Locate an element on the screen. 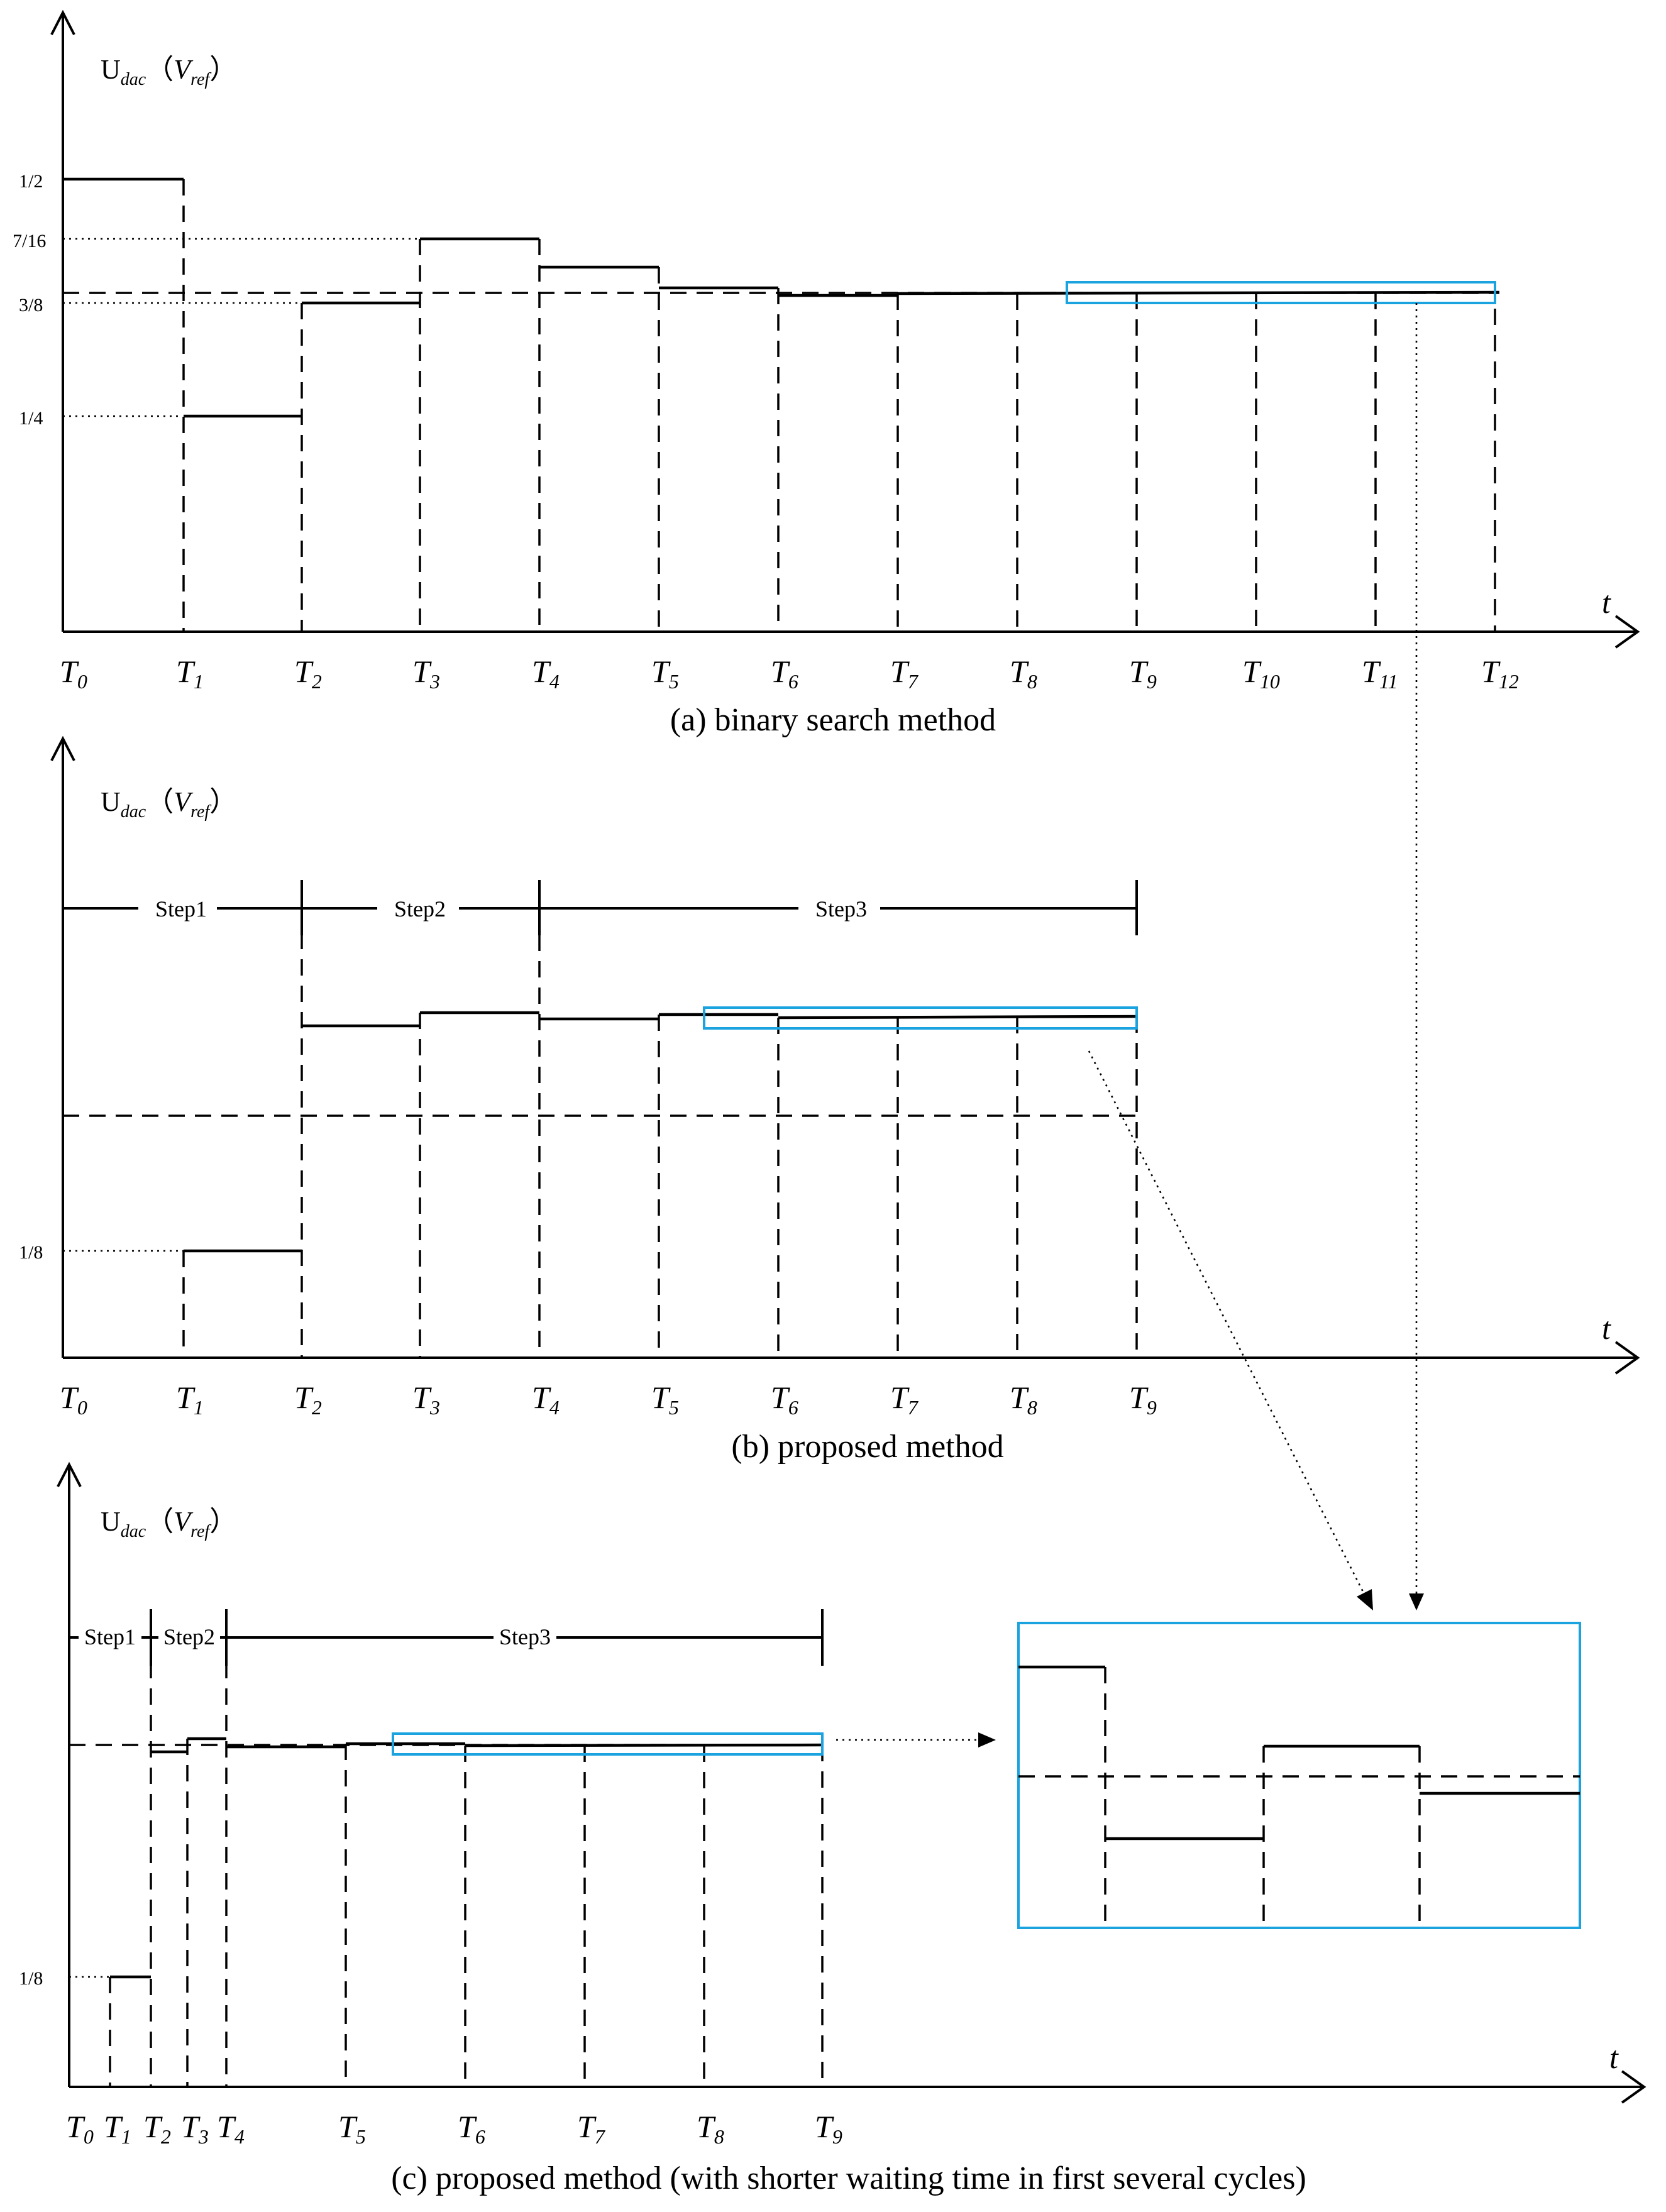 The height and width of the screenshot is (2212, 1666). panel-c-t-arrow is located at coordinates (1634, 2087).